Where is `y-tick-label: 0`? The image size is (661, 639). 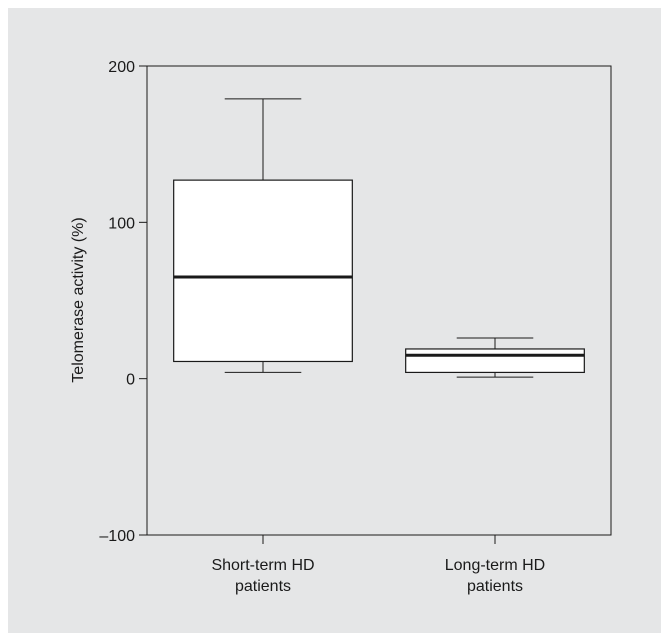
y-tick-label: 0 is located at coordinates (130, 380).